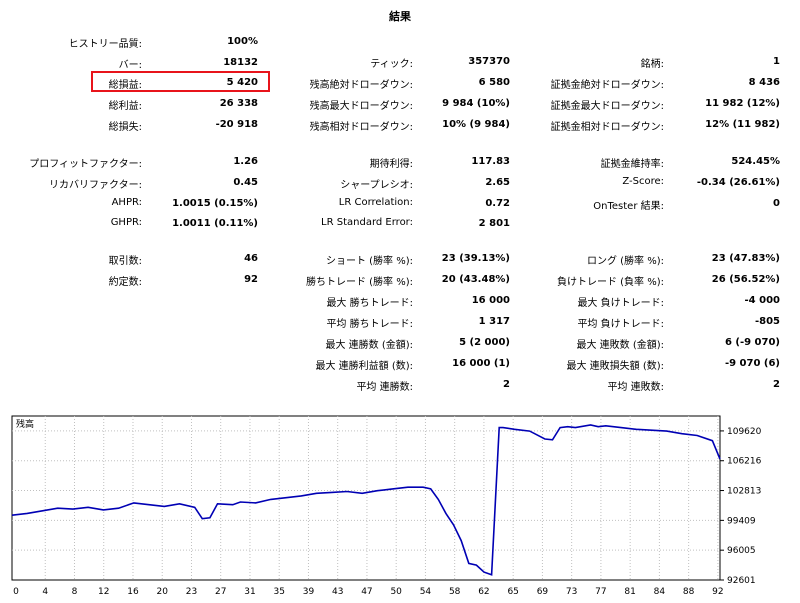  I want to click on total-net-profit-label: 総損益:, so click(125, 85).